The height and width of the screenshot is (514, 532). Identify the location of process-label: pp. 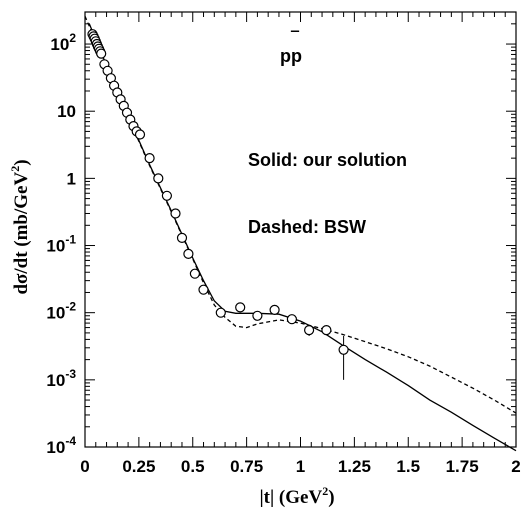
(291, 56).